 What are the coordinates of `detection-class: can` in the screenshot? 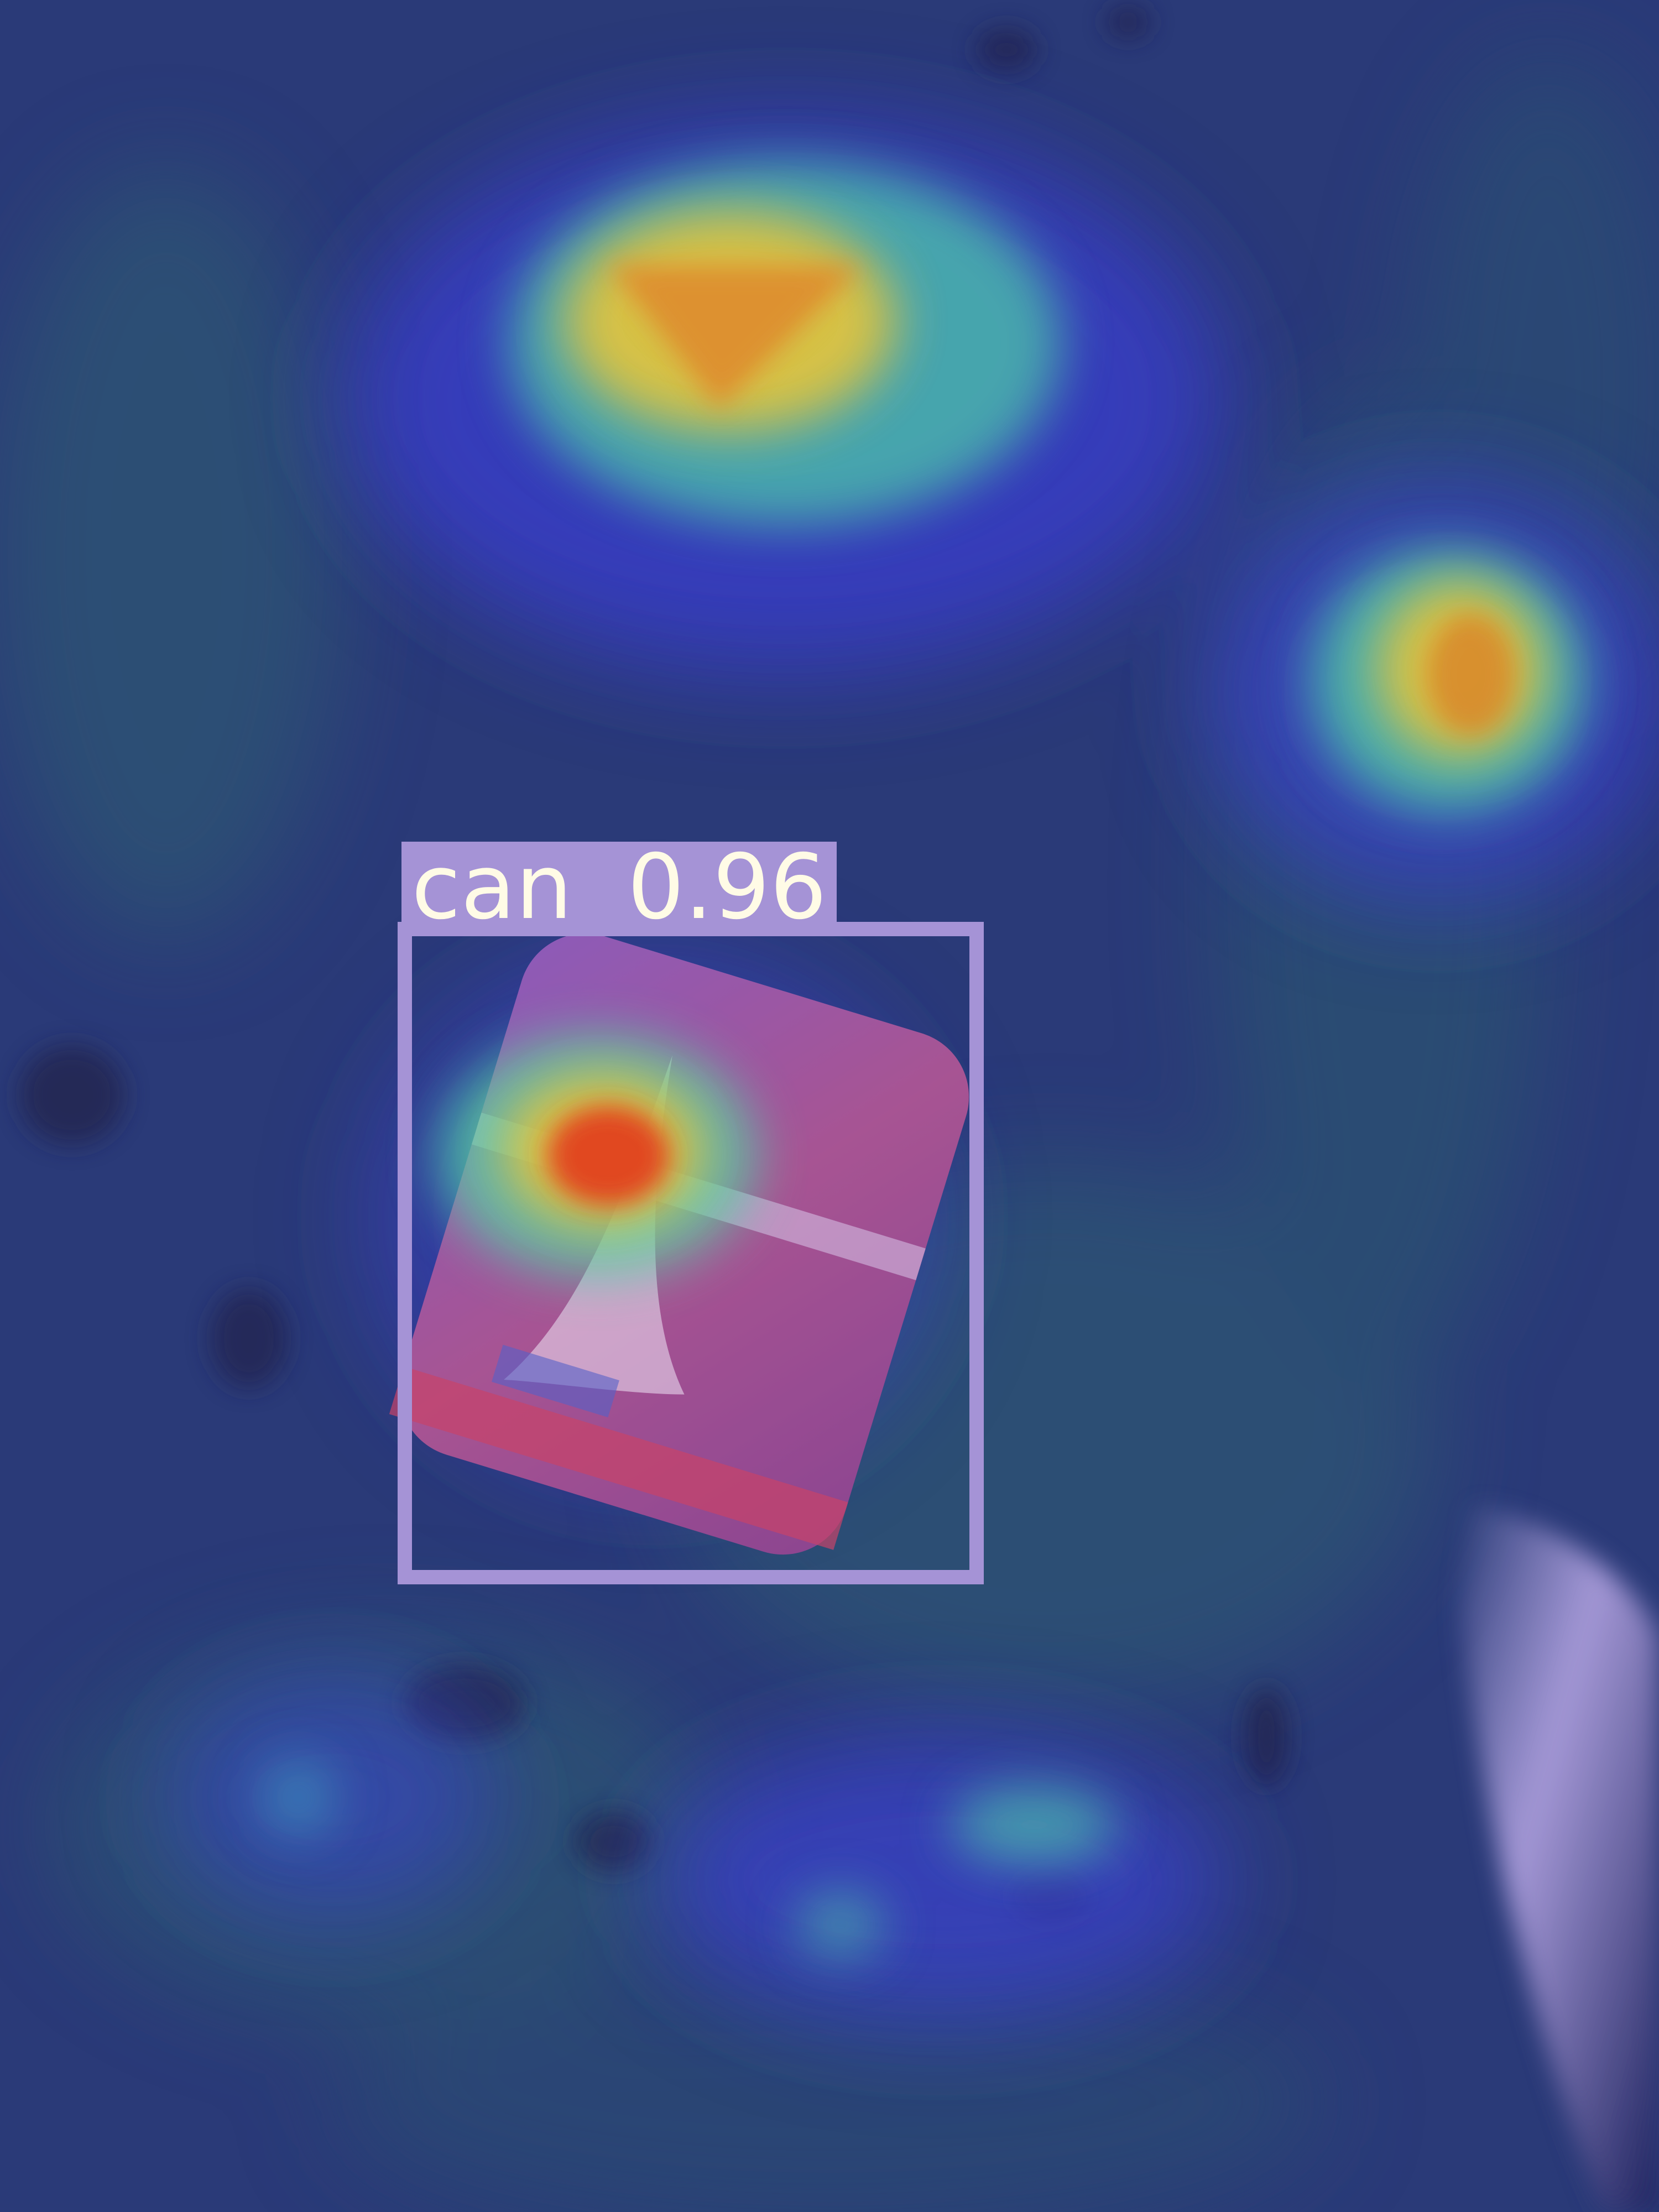 It's located at (492, 888).